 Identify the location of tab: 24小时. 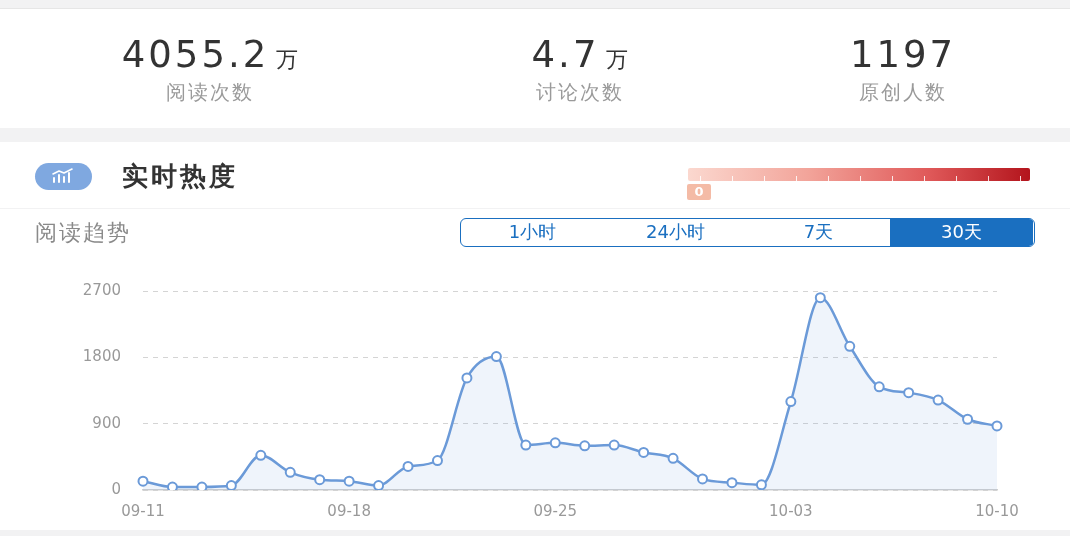
(675, 232).